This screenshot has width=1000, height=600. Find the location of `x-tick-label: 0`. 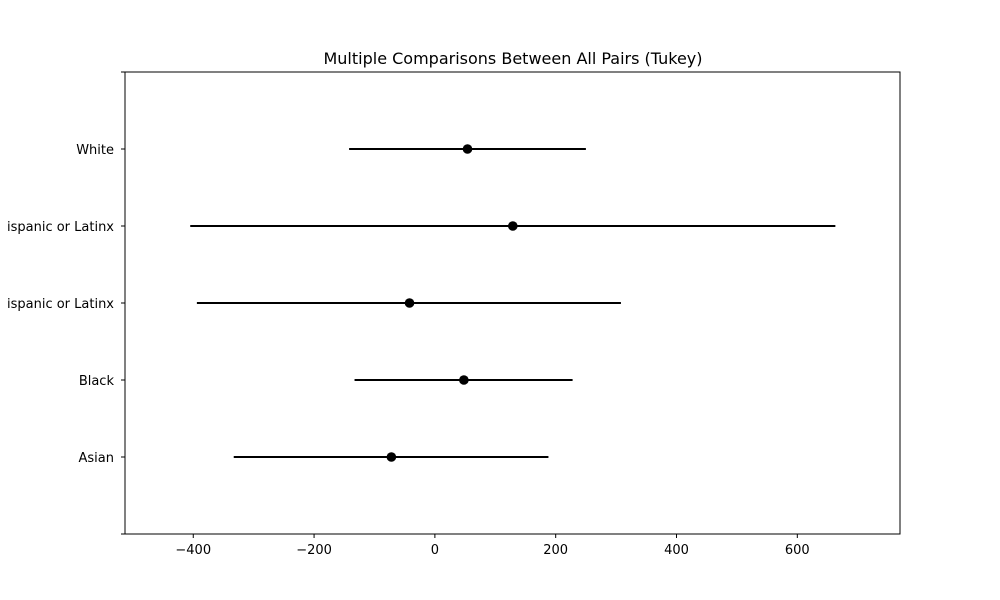

x-tick-label: 0 is located at coordinates (435, 550).